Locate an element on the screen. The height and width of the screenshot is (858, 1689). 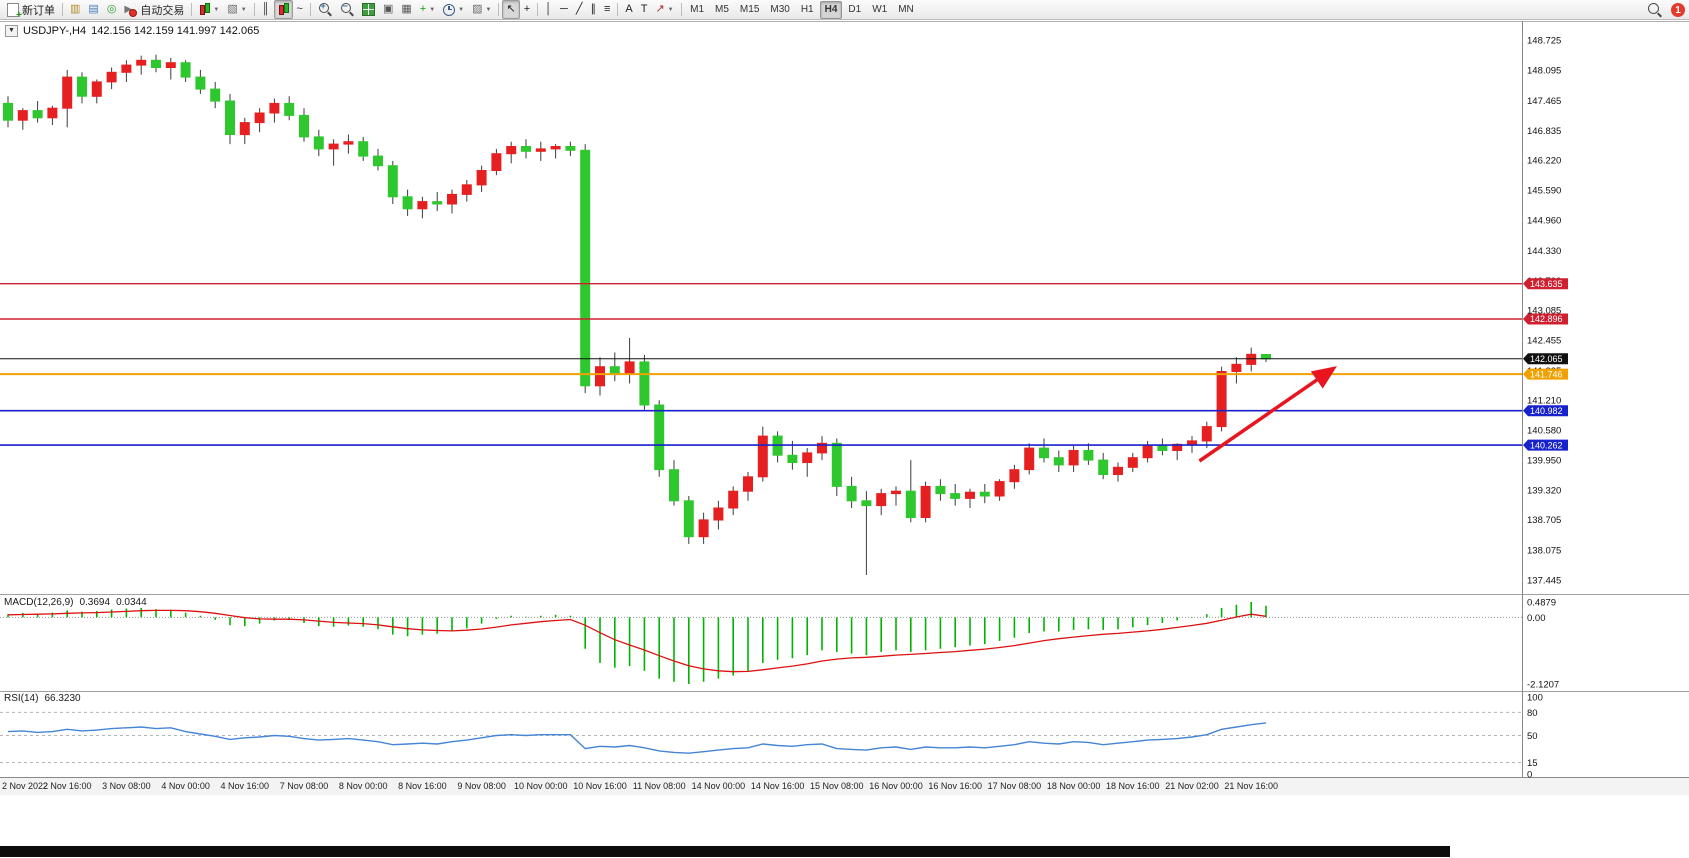
tile-windows-icon is located at coordinates (368, 9).